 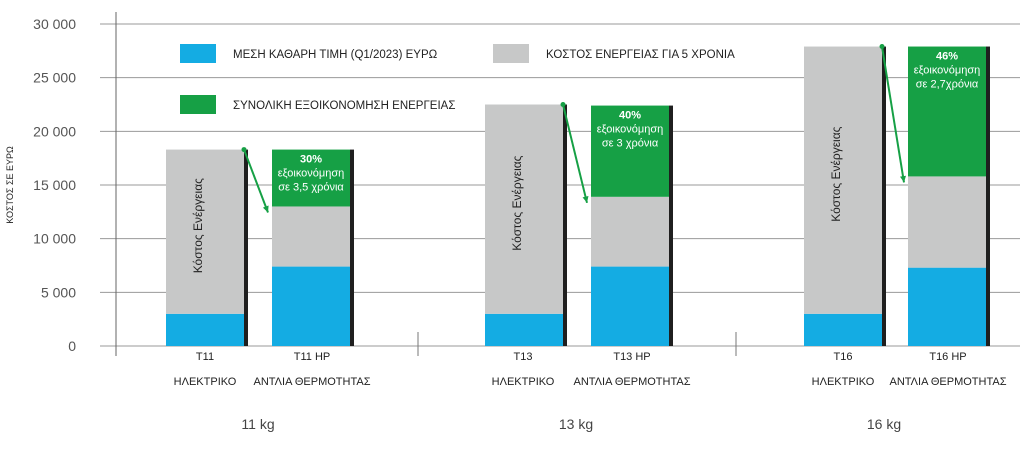 I want to click on group-weight-label: 16 kg, so click(x=884, y=424).